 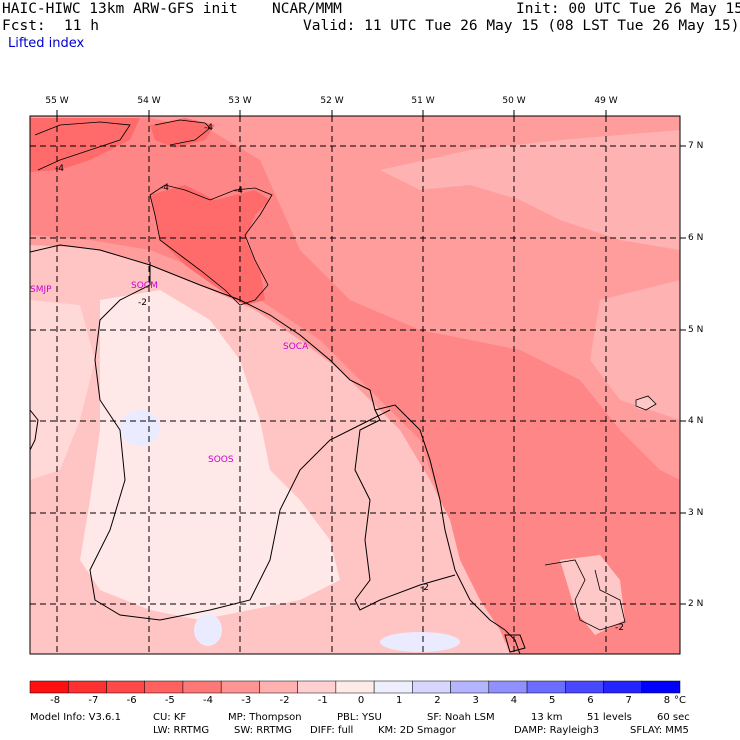 What do you see at coordinates (120, 9) in the screenshot?
I see `model-title: HAIC-HIWC 13km ARW-GFS init` at bounding box center [120, 9].